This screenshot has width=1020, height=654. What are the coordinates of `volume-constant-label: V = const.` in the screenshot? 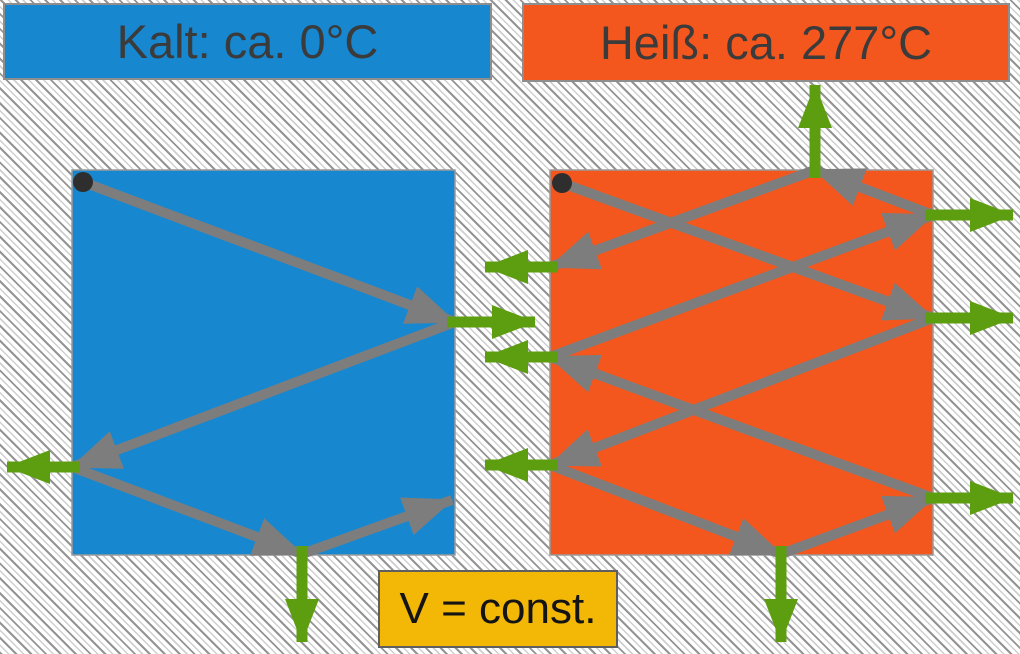 It's located at (498, 609).